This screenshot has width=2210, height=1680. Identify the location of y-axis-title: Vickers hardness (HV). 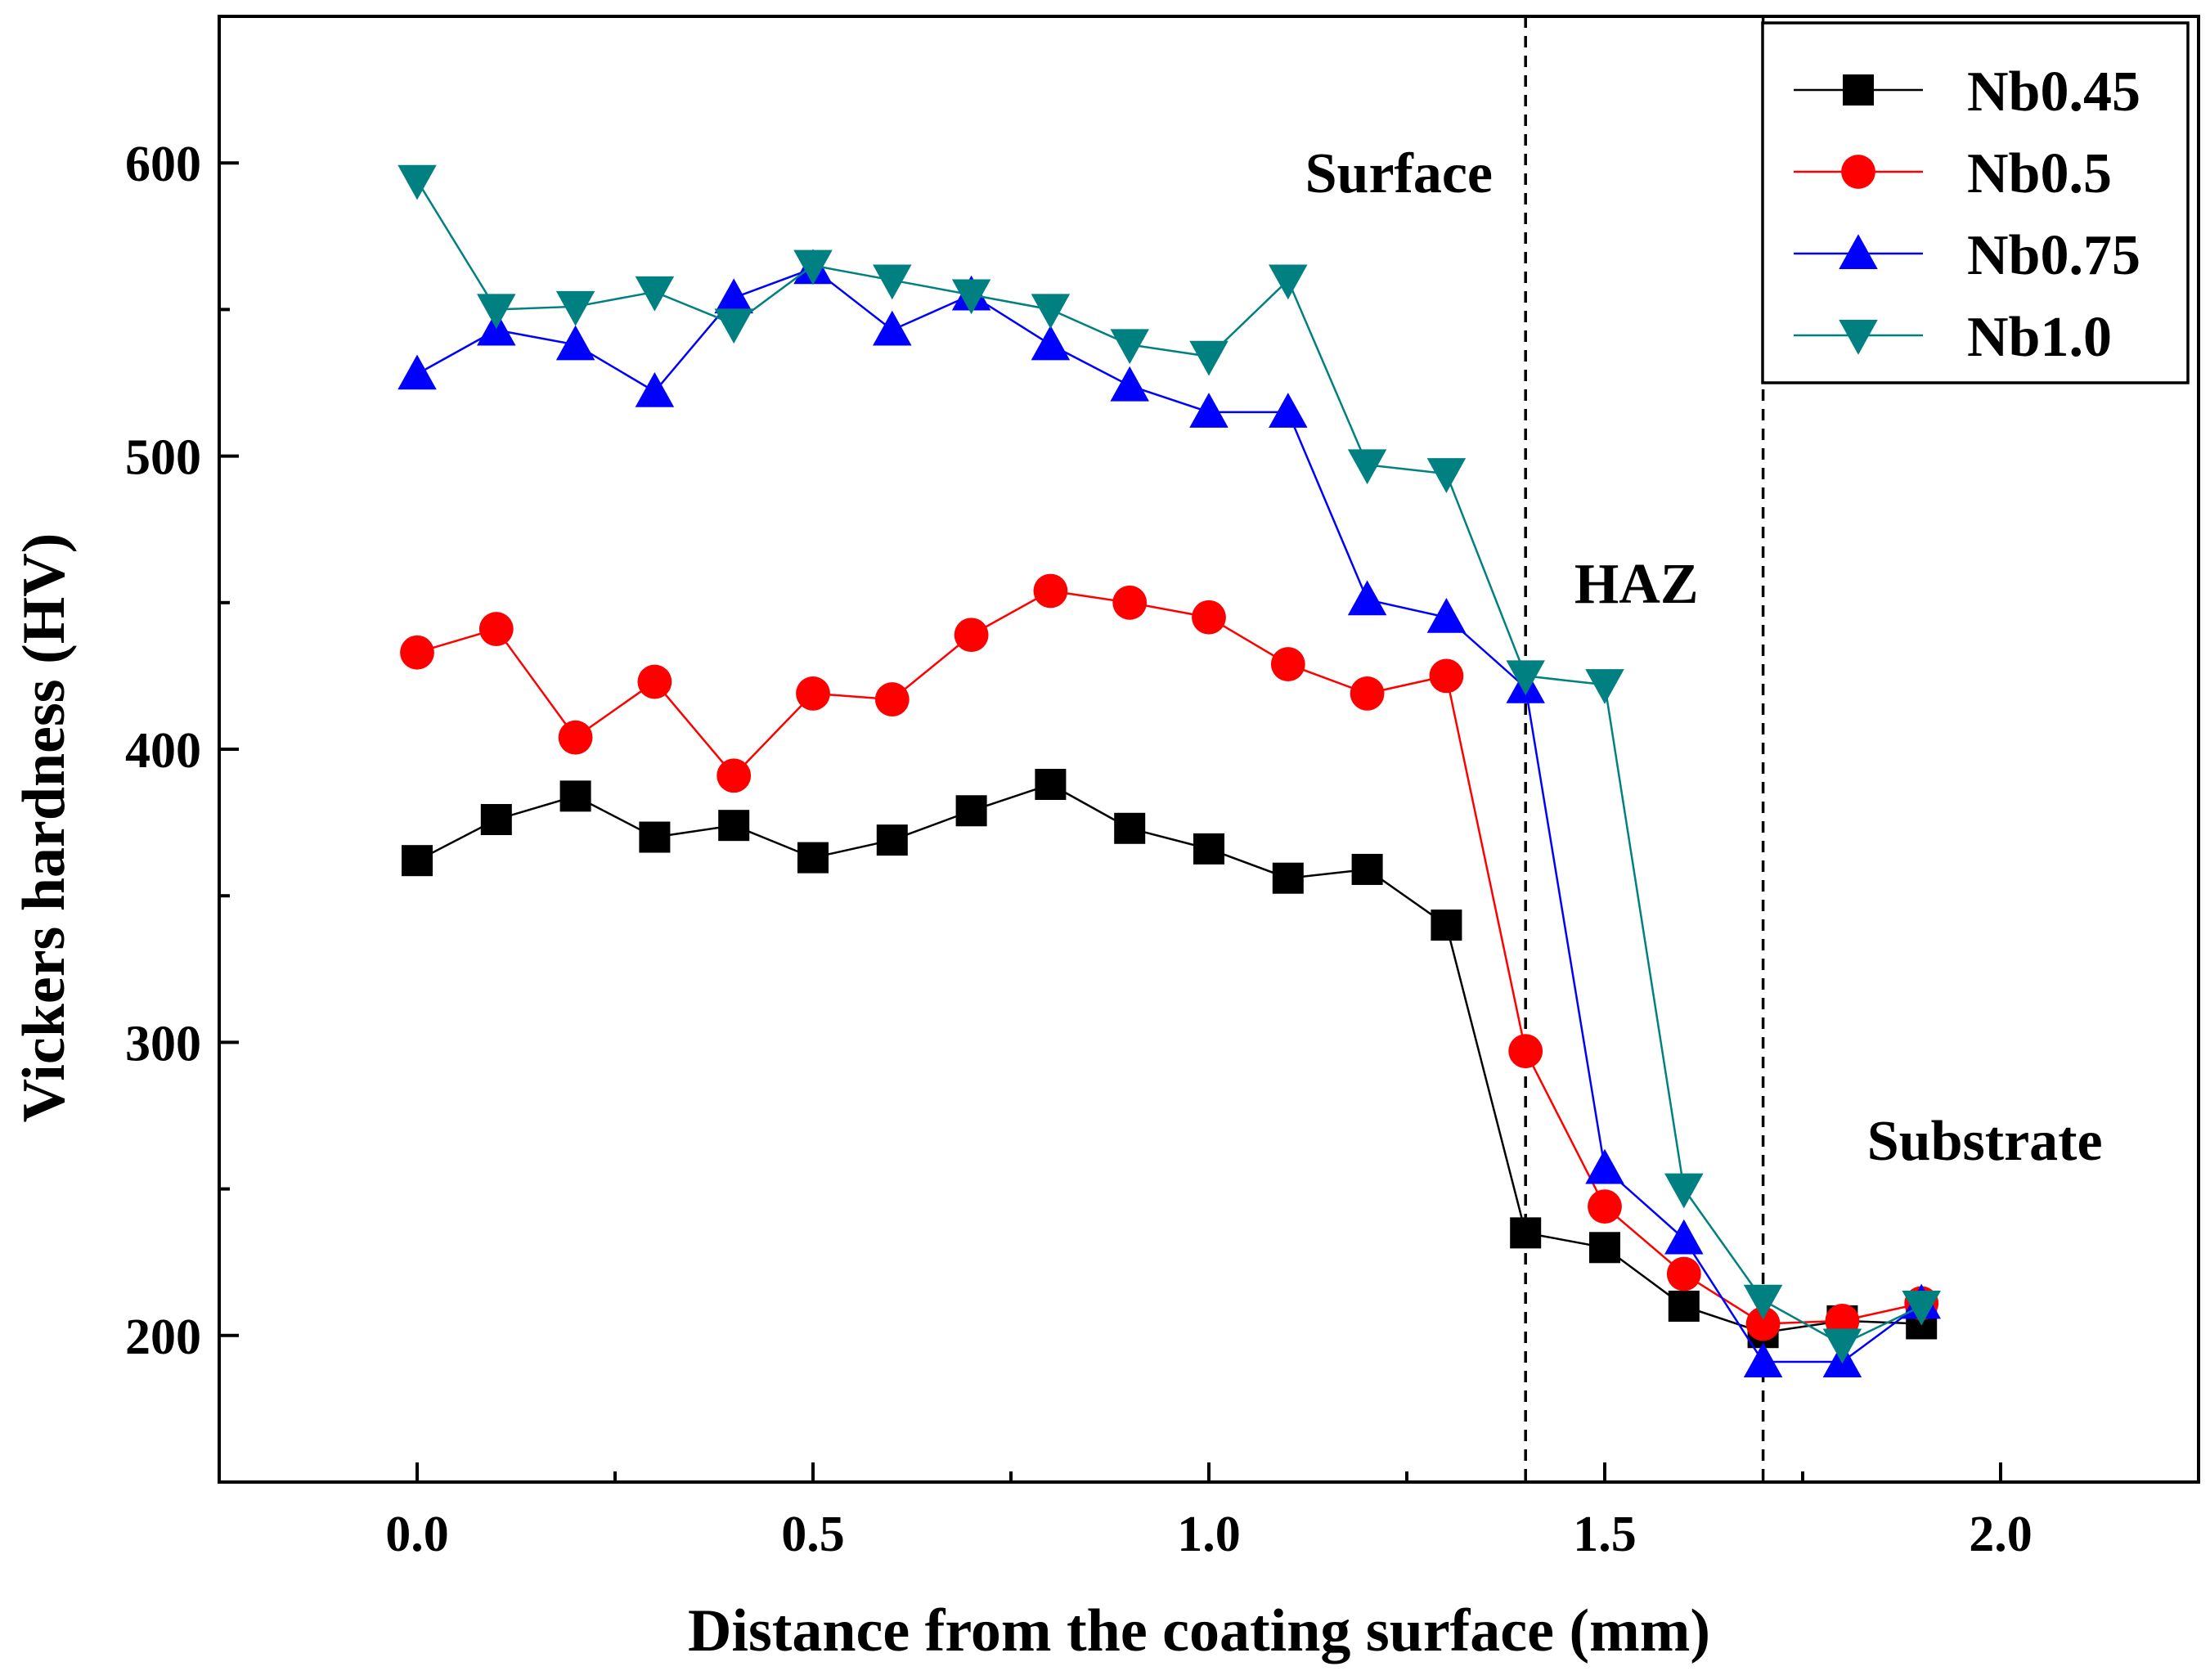
(45, 828).